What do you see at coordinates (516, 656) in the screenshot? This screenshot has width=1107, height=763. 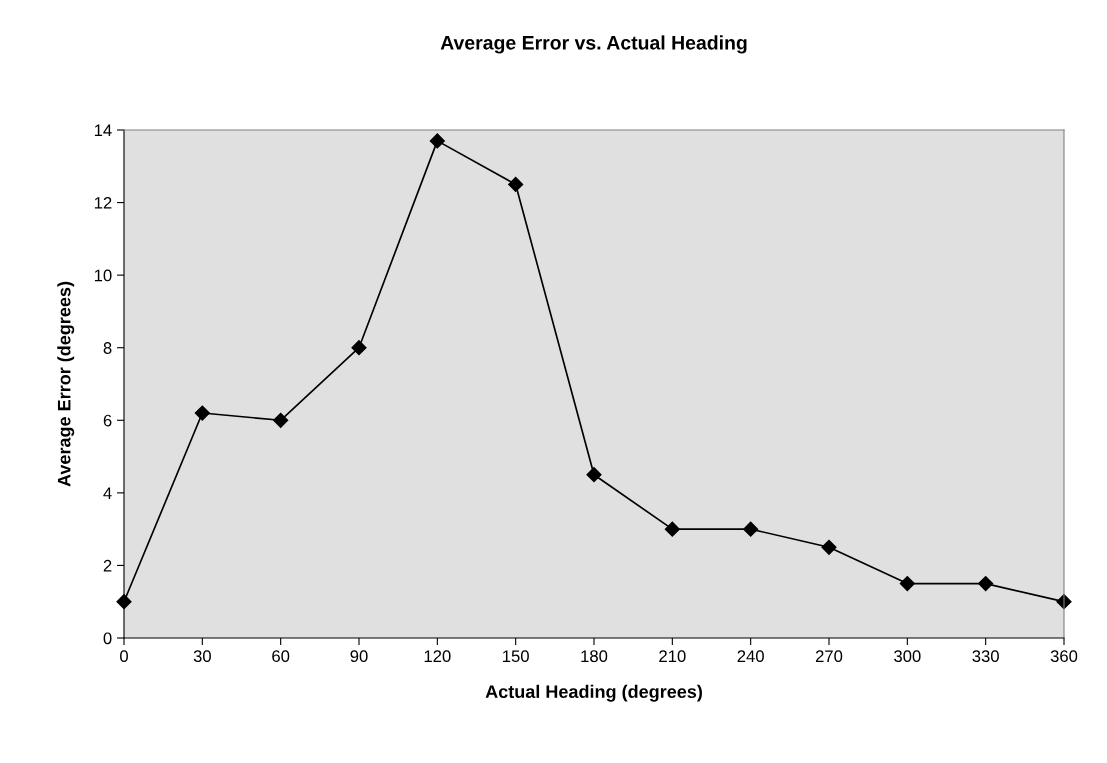 I see `x-tick-label: 150` at bounding box center [516, 656].